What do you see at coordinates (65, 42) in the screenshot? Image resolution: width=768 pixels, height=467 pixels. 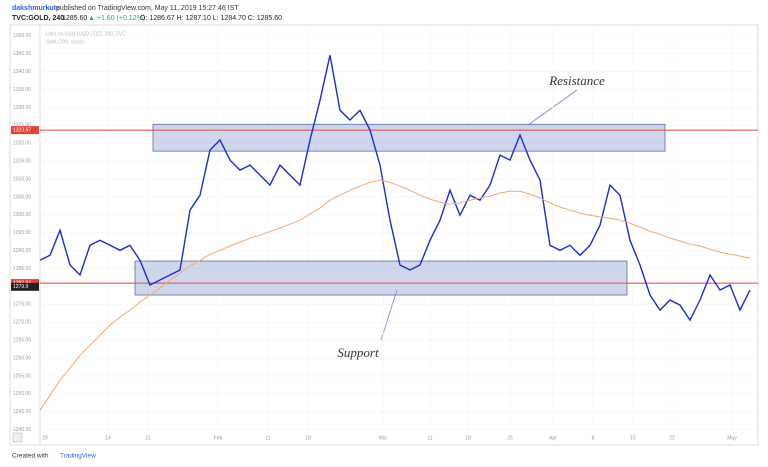 I see `legend-entry: SMA (200, close)` at bounding box center [65, 42].